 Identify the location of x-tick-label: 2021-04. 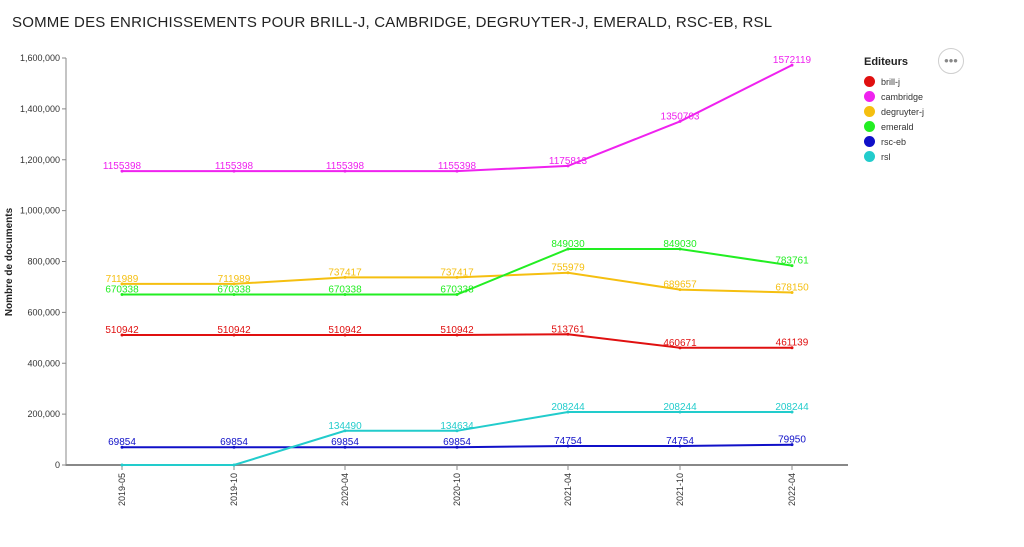
(568, 489).